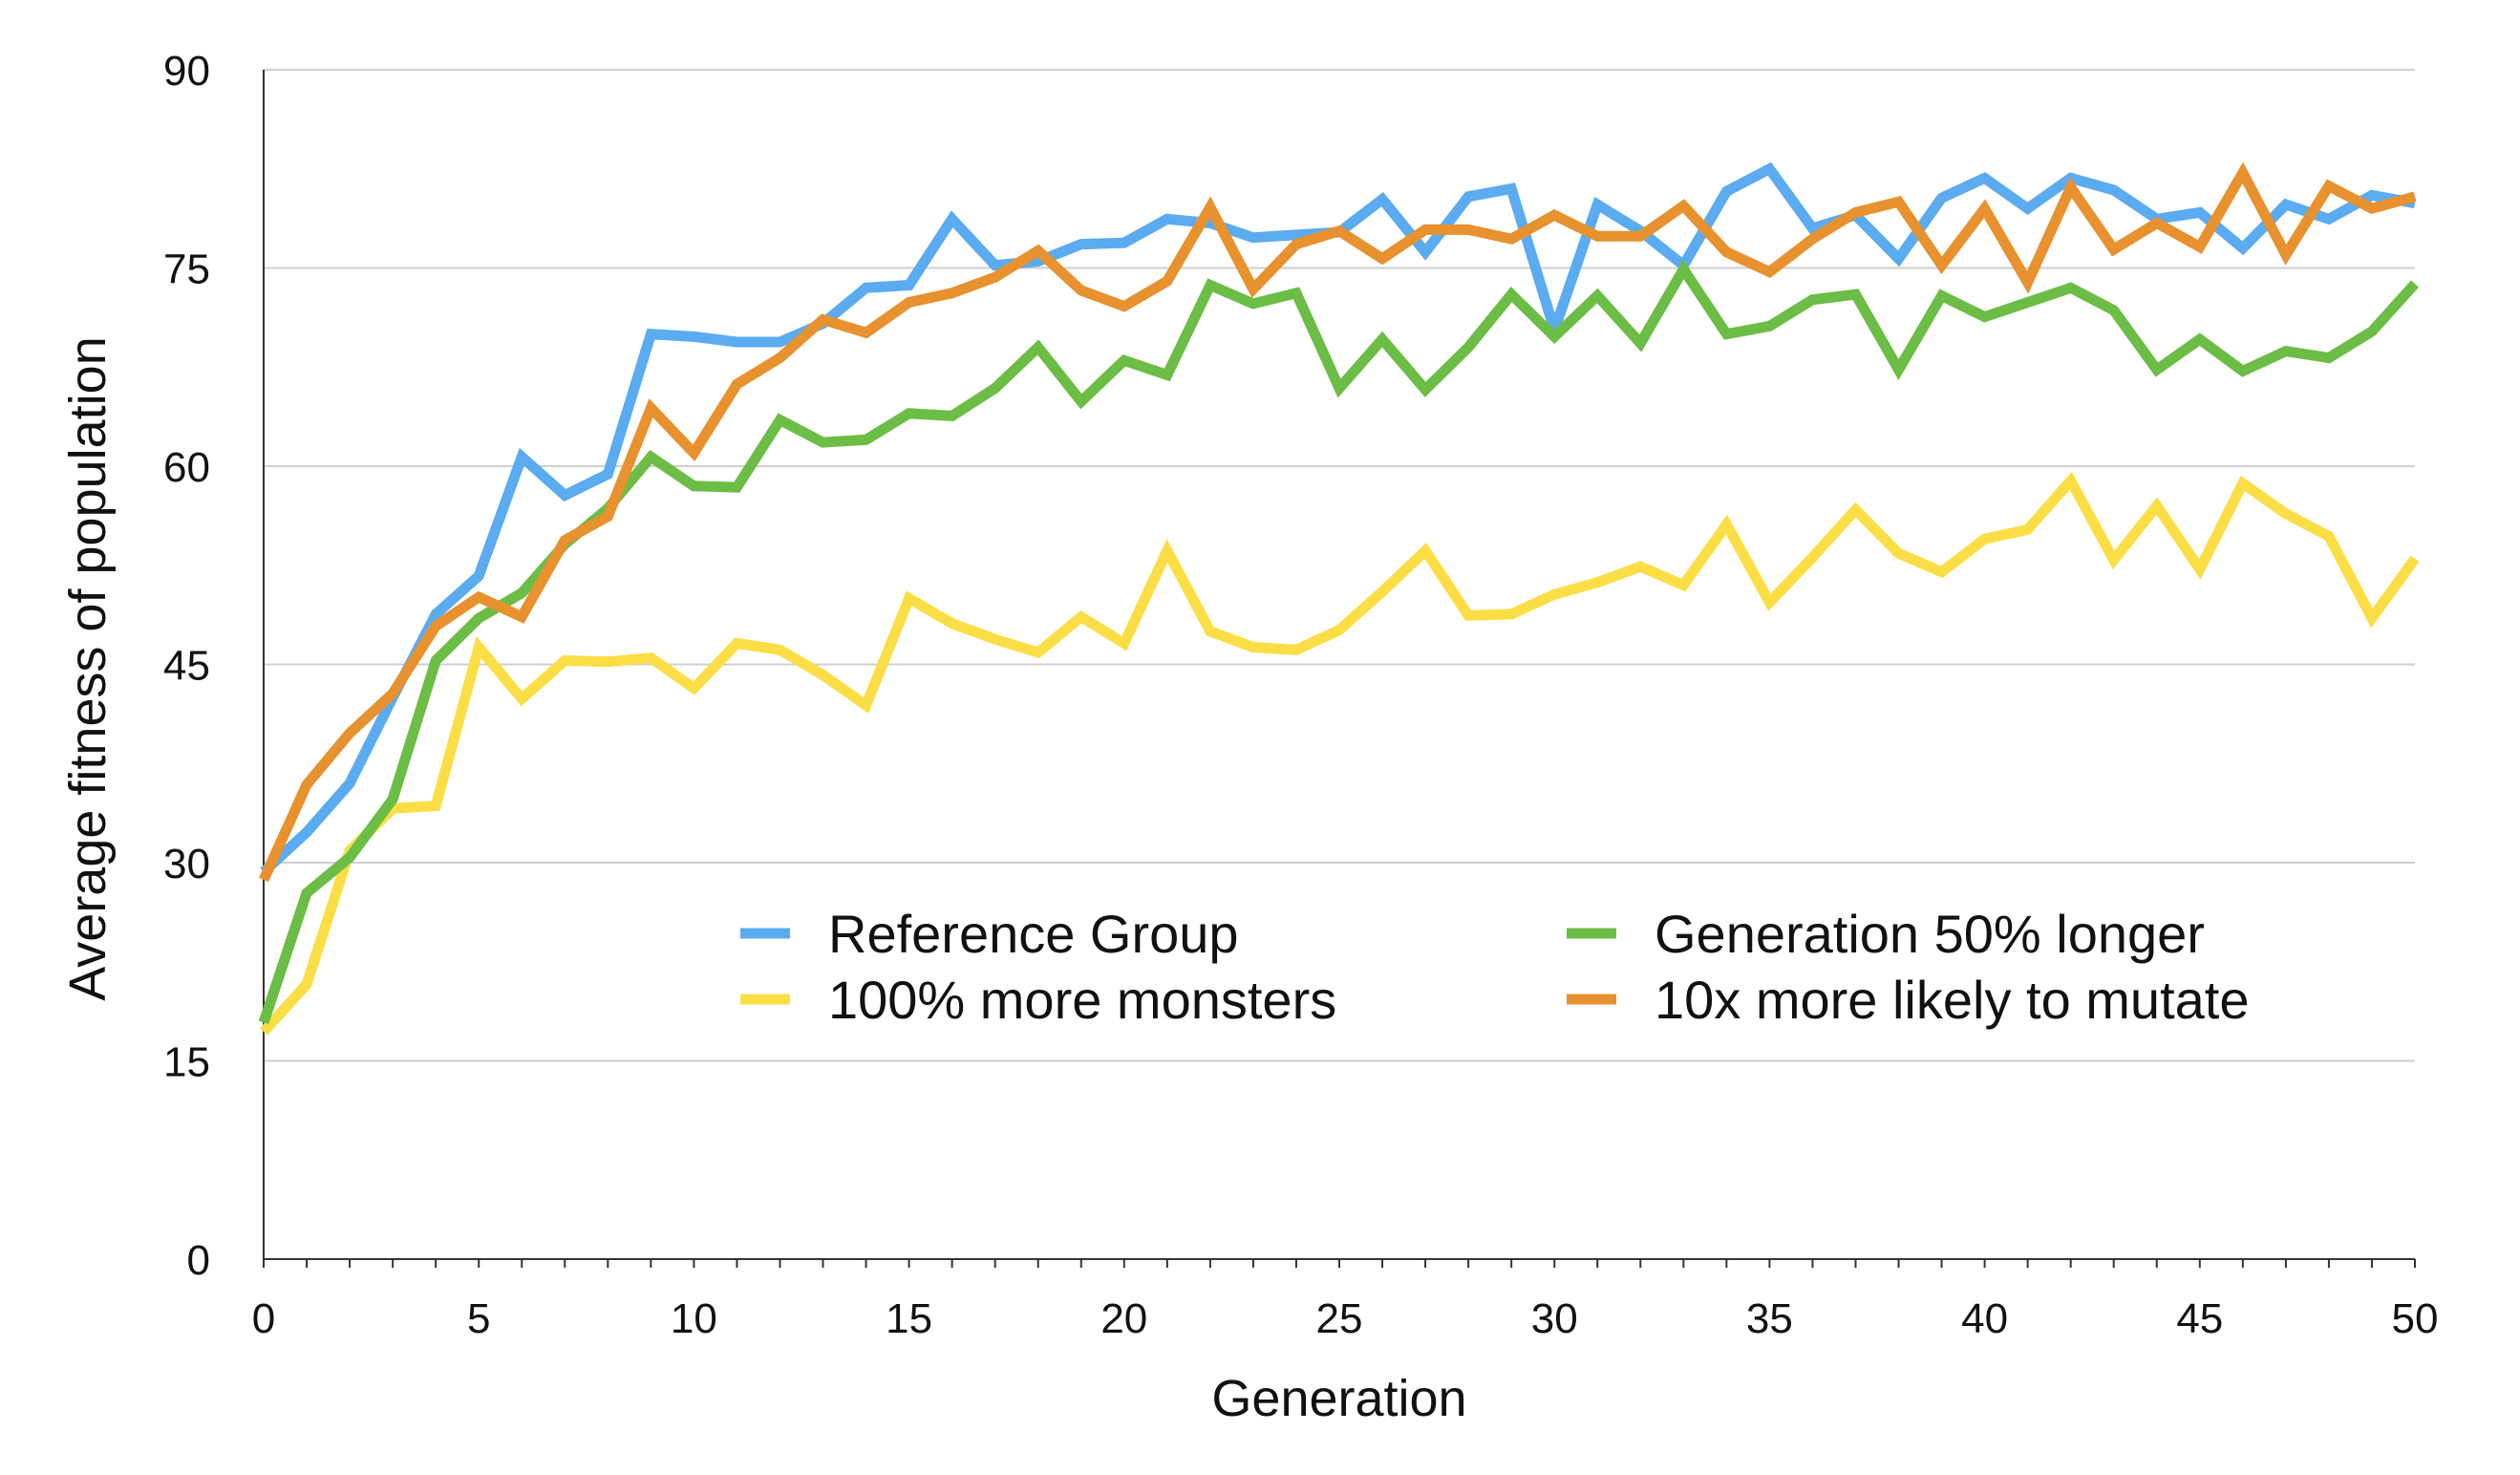 The height and width of the screenshot is (1475, 2520). I want to click on x-tick-label: 5, so click(478, 1318).